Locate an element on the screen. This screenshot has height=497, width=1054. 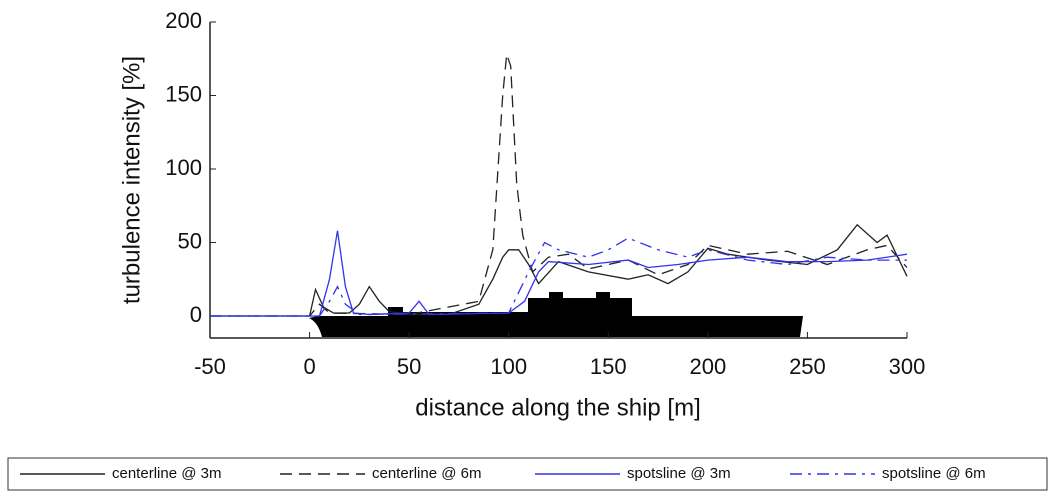
legend-box is located at coordinates (527, 474).